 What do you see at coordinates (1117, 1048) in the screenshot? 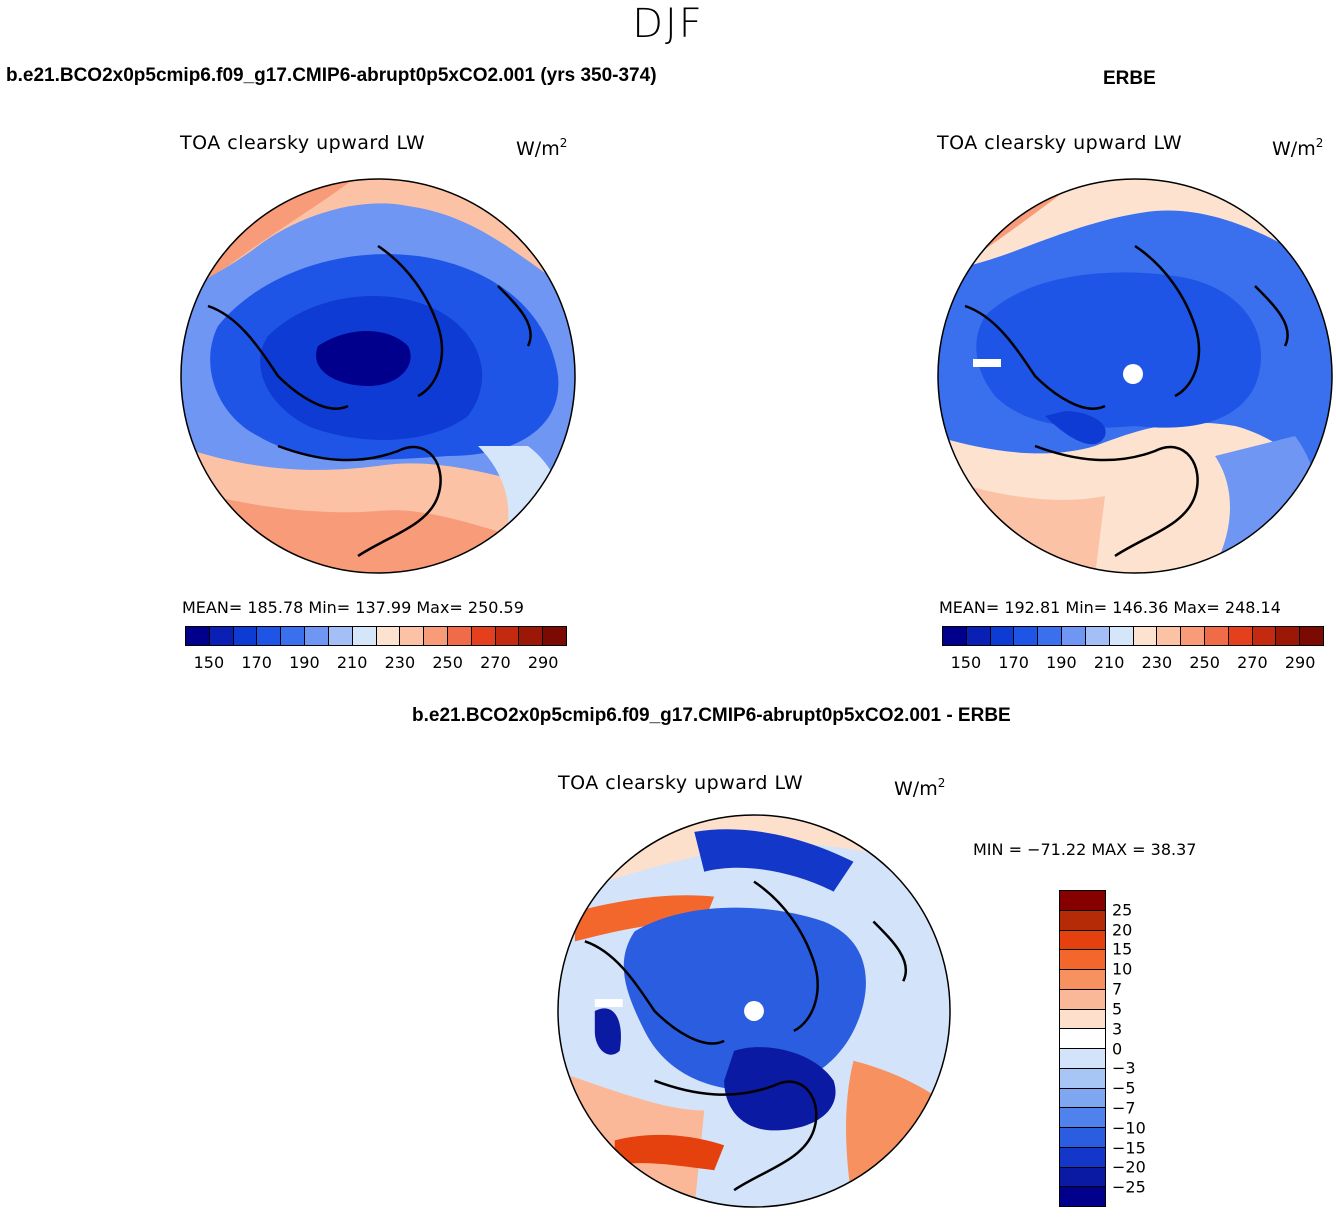
I see `colorbar-tick-label: 0` at bounding box center [1117, 1048].